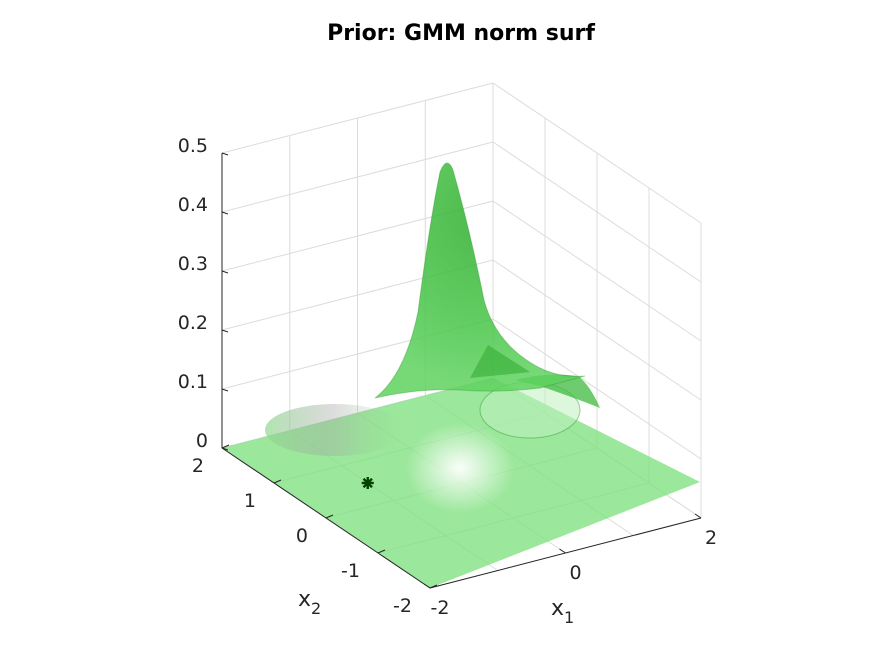 The width and height of the screenshot is (891, 656). Describe the element at coordinates (480, 280) in the screenshot. I see `surface-peak` at that location.